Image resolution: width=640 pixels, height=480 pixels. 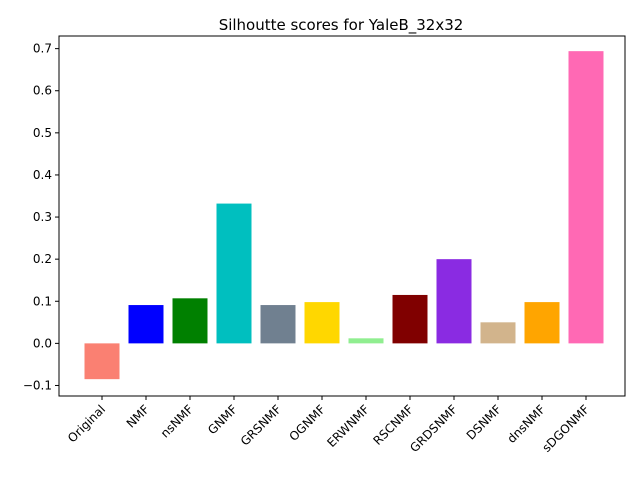 I want to click on y-axis: −0.1 0.0 0.1 0.2 0.3 0.4 0.5 0.6 0.7, so click(x=41, y=217).